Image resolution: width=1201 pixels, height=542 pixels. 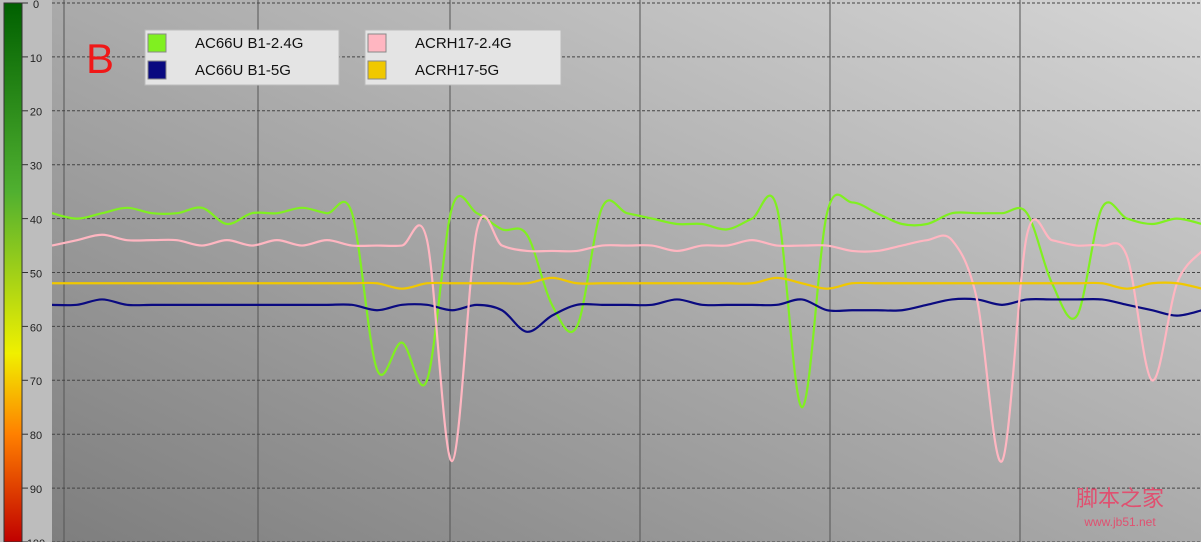 What do you see at coordinates (249, 43) in the screenshot?
I see `legend-label: AC66U B1-2.4G` at bounding box center [249, 43].